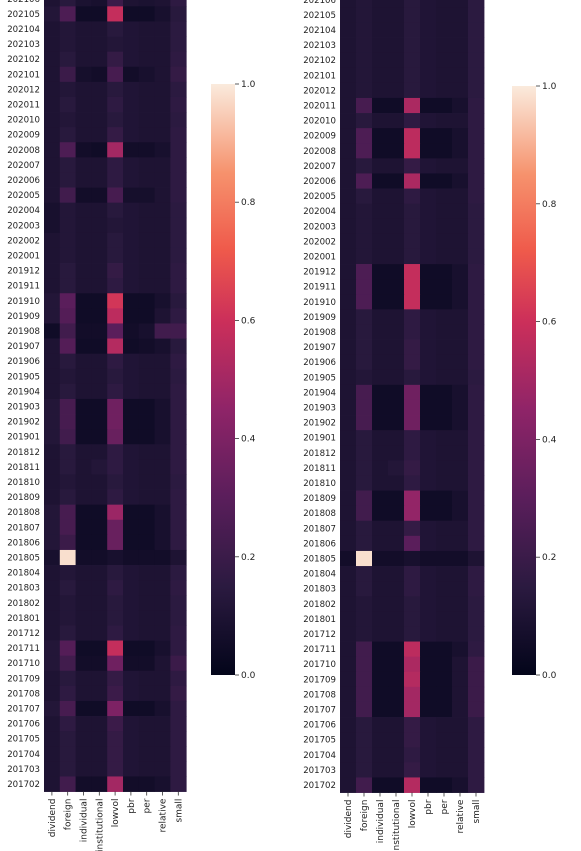  I want to click on y-tick-label: 201709, so click(23, 679).